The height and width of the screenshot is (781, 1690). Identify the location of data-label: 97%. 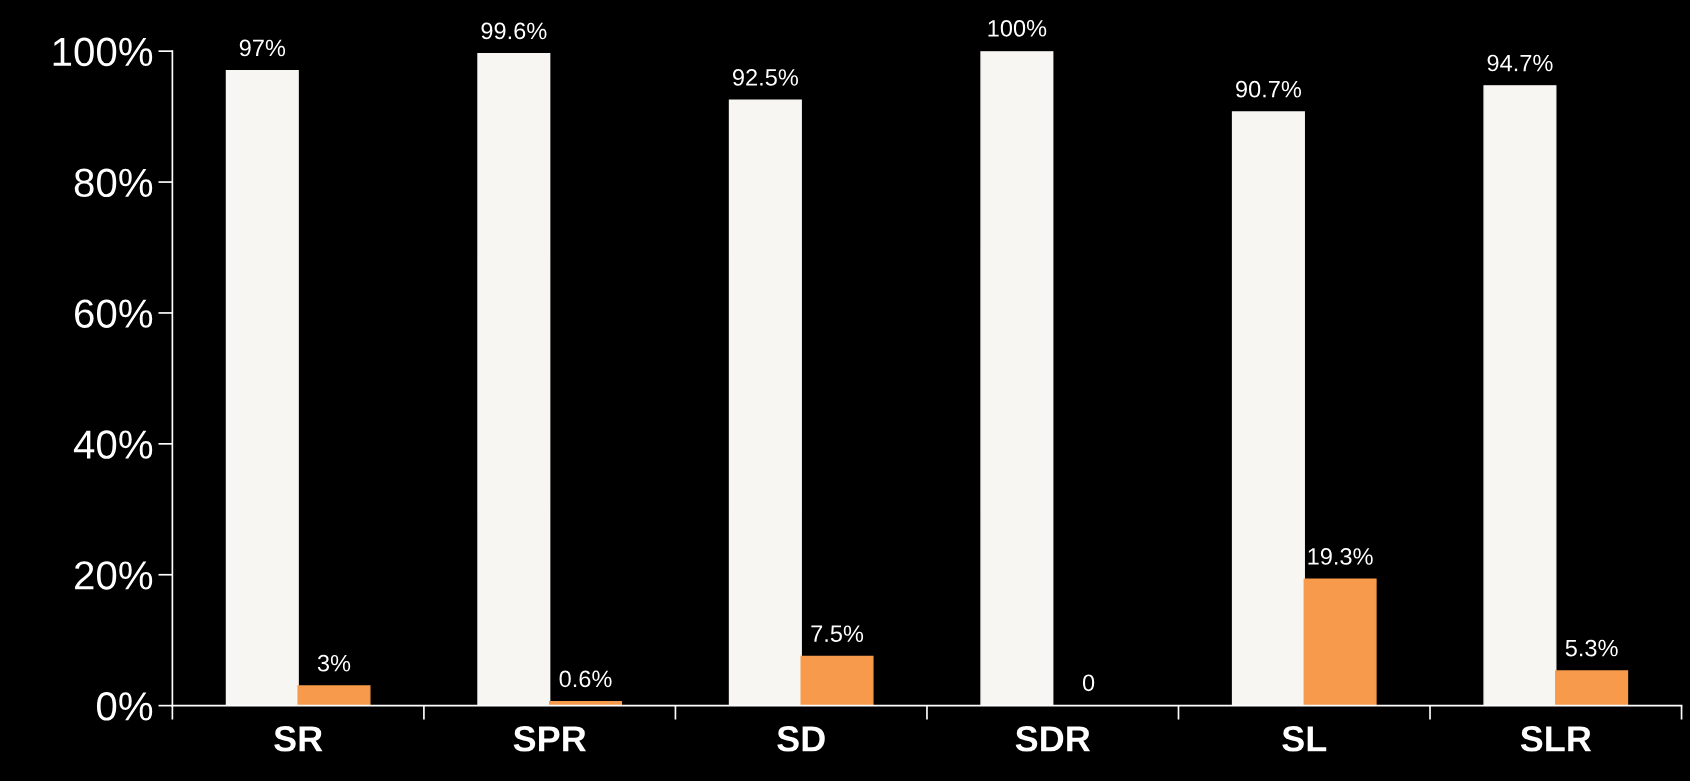
(262, 48).